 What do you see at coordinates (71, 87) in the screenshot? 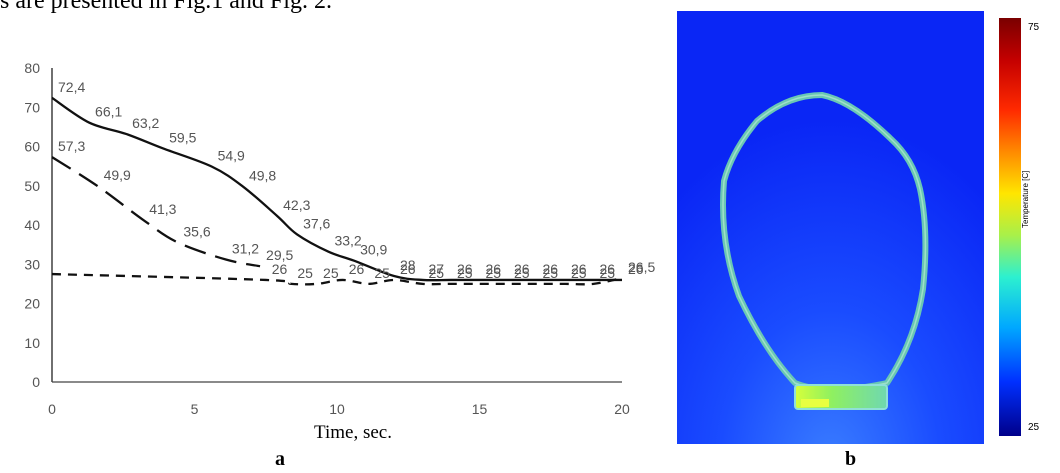
I see `data-label: 72,4` at bounding box center [71, 87].